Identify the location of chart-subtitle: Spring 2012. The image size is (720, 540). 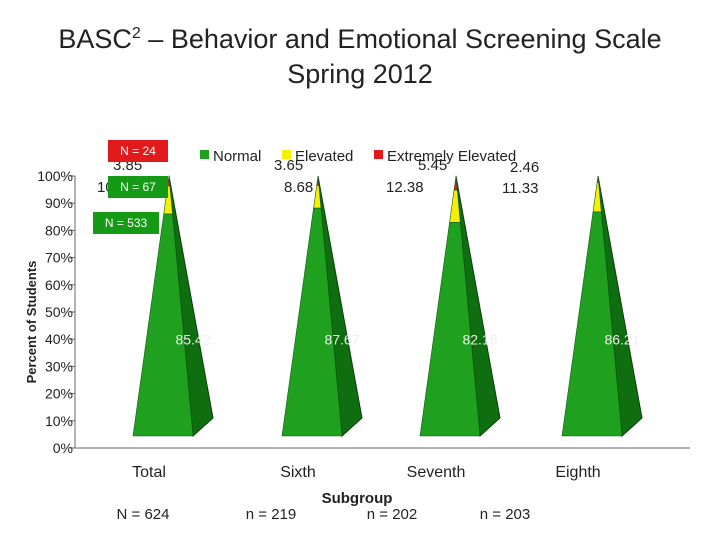
(360, 74).